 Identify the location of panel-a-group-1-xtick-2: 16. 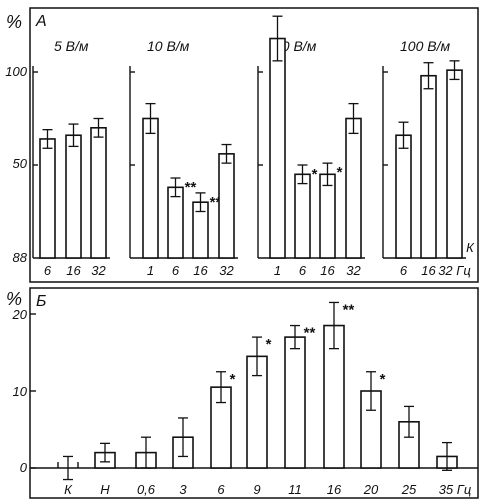
(200, 270).